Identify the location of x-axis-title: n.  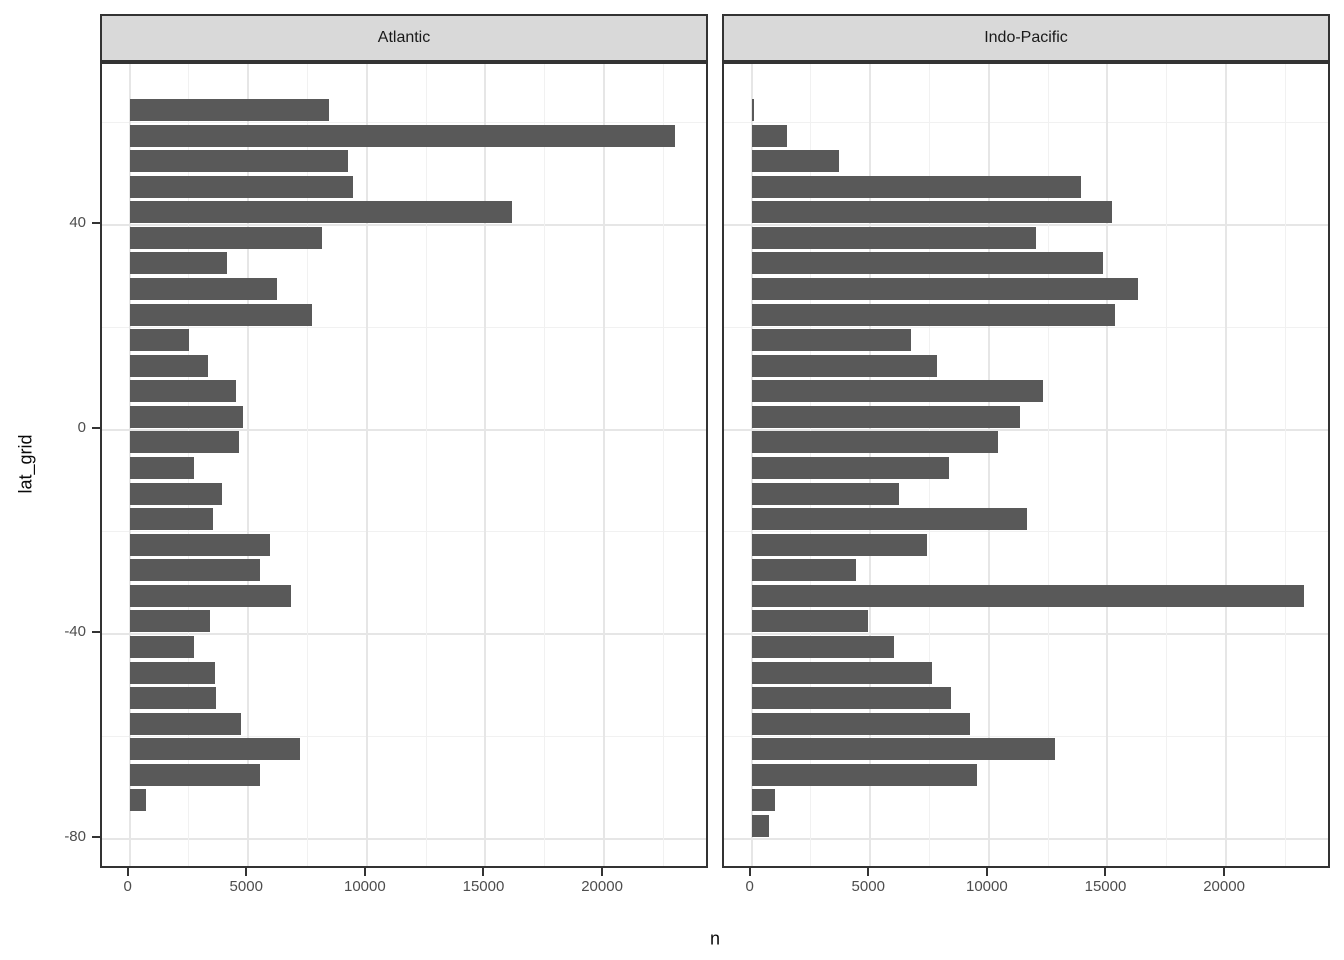
(715, 938).